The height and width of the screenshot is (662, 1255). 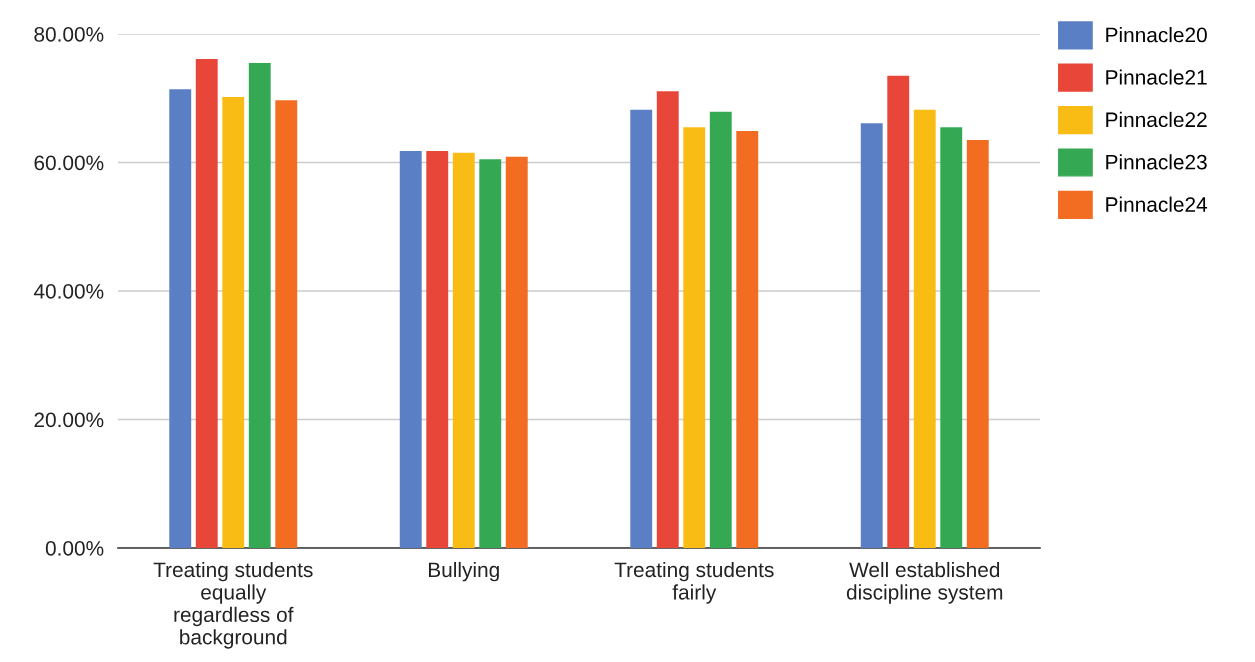 What do you see at coordinates (694, 582) in the screenshot?
I see `x-tick-label: Treating students fairly` at bounding box center [694, 582].